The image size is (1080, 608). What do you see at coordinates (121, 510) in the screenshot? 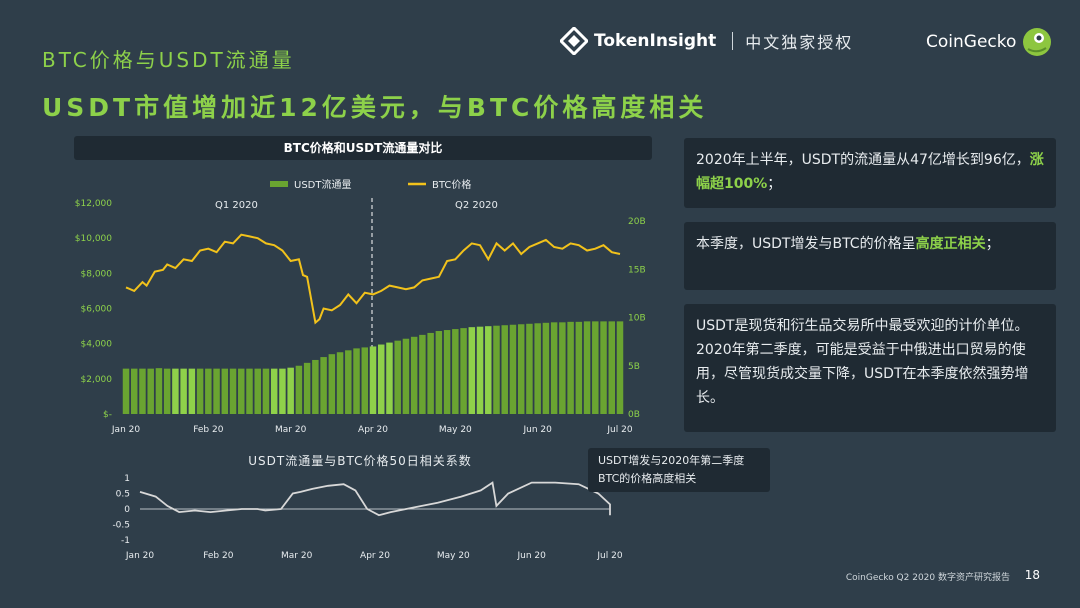
I see `corr-y-axis: 1 0.5 0 -0.5 -1` at bounding box center [121, 510].